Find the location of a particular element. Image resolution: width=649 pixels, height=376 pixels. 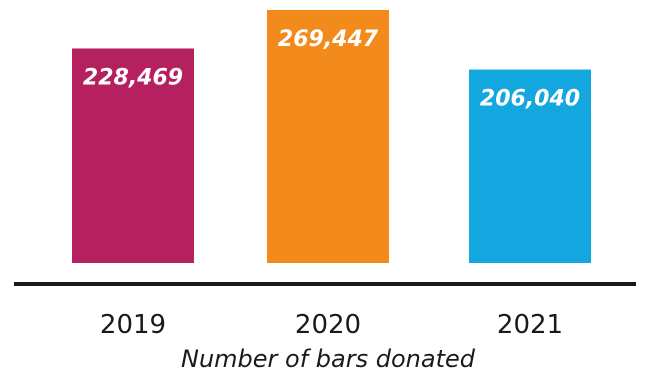

bar-value-label-2020: 269,447 is located at coordinates (328, 39).